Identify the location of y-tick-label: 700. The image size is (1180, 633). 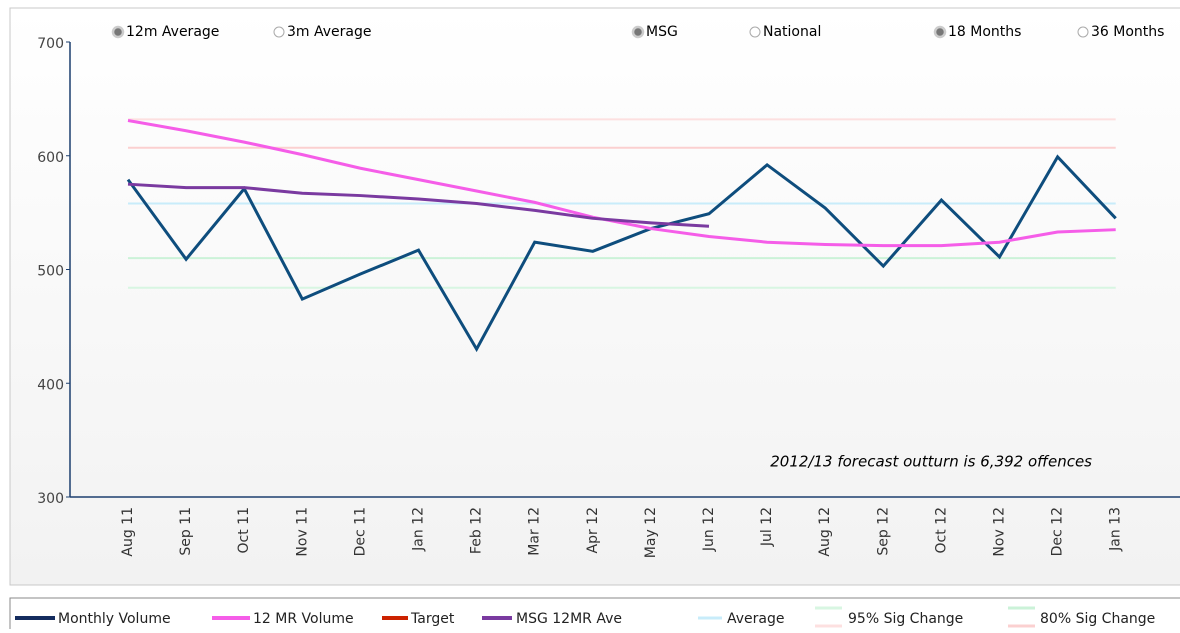
(50, 44).